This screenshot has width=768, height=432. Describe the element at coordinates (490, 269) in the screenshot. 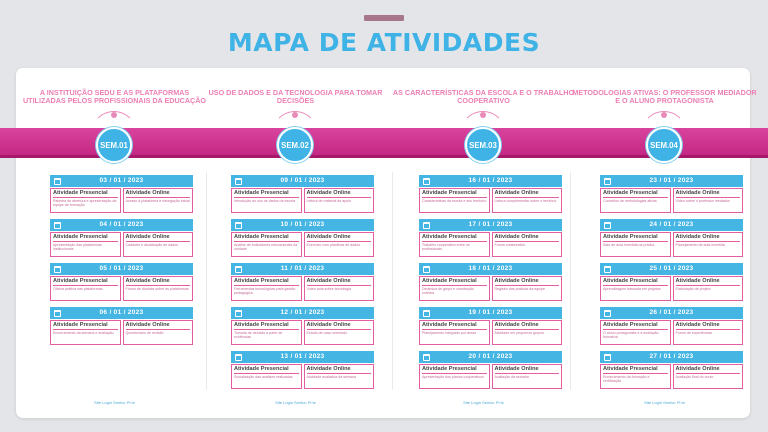

I see `date-bar: 18 / 01 / 2023` at that location.